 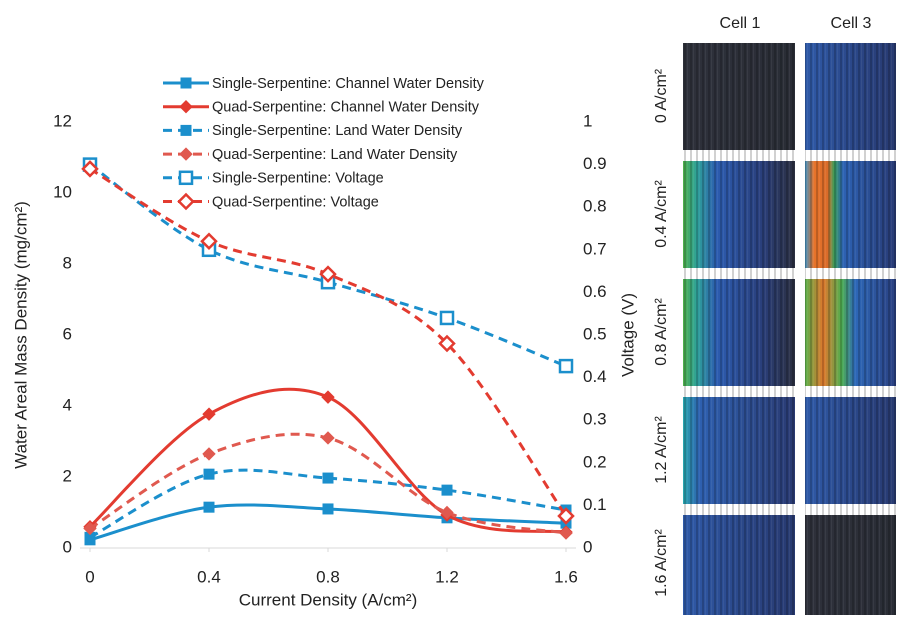 I want to click on x-tick-label: 0.8, so click(x=328, y=576).